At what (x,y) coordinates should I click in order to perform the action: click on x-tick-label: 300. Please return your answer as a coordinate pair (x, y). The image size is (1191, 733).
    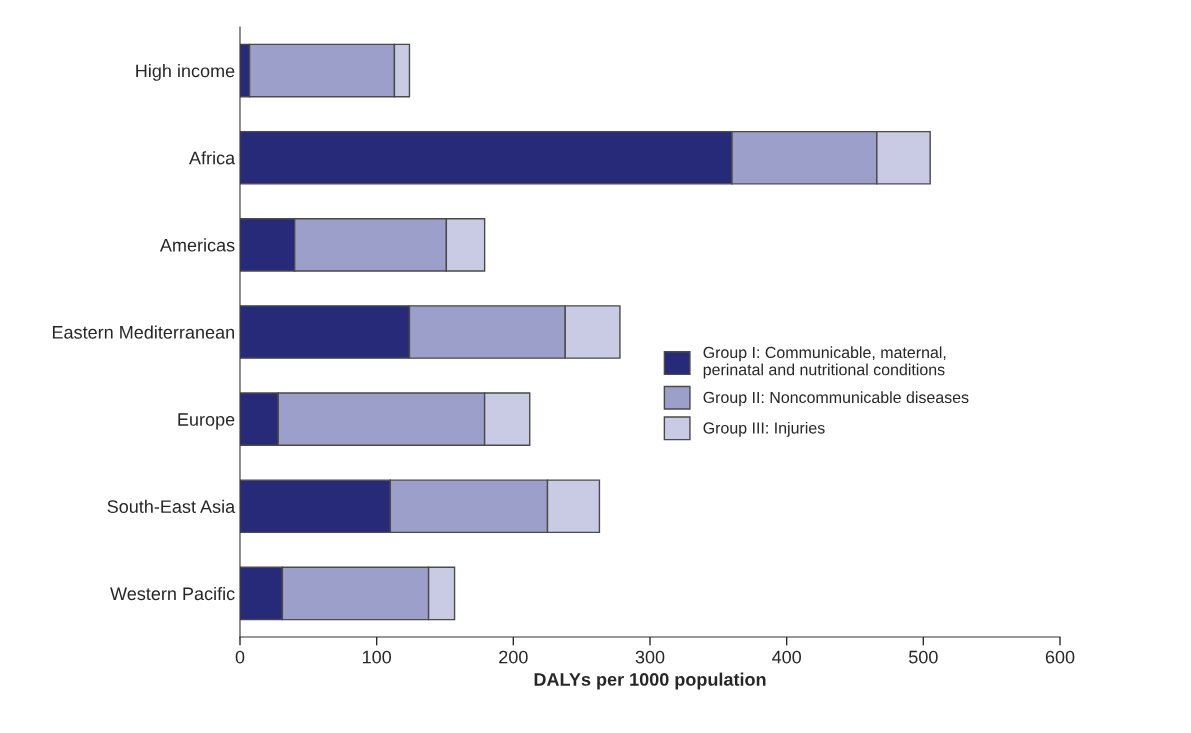
    Looking at the image, I should click on (650, 657).